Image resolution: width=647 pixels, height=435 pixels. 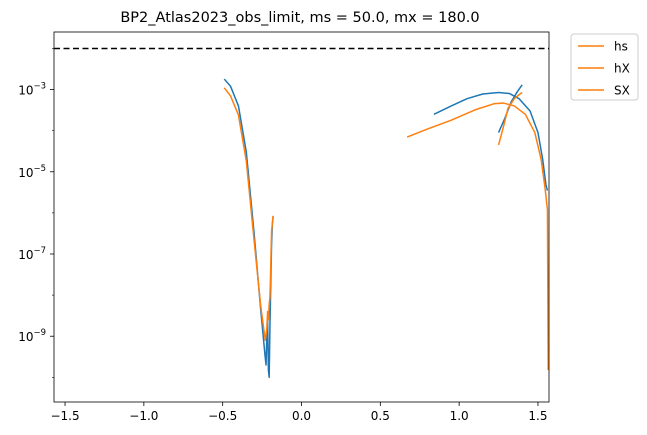 What do you see at coordinates (32, 90) in the screenshot?
I see `y-tick-label: 10⁻³` at bounding box center [32, 90].